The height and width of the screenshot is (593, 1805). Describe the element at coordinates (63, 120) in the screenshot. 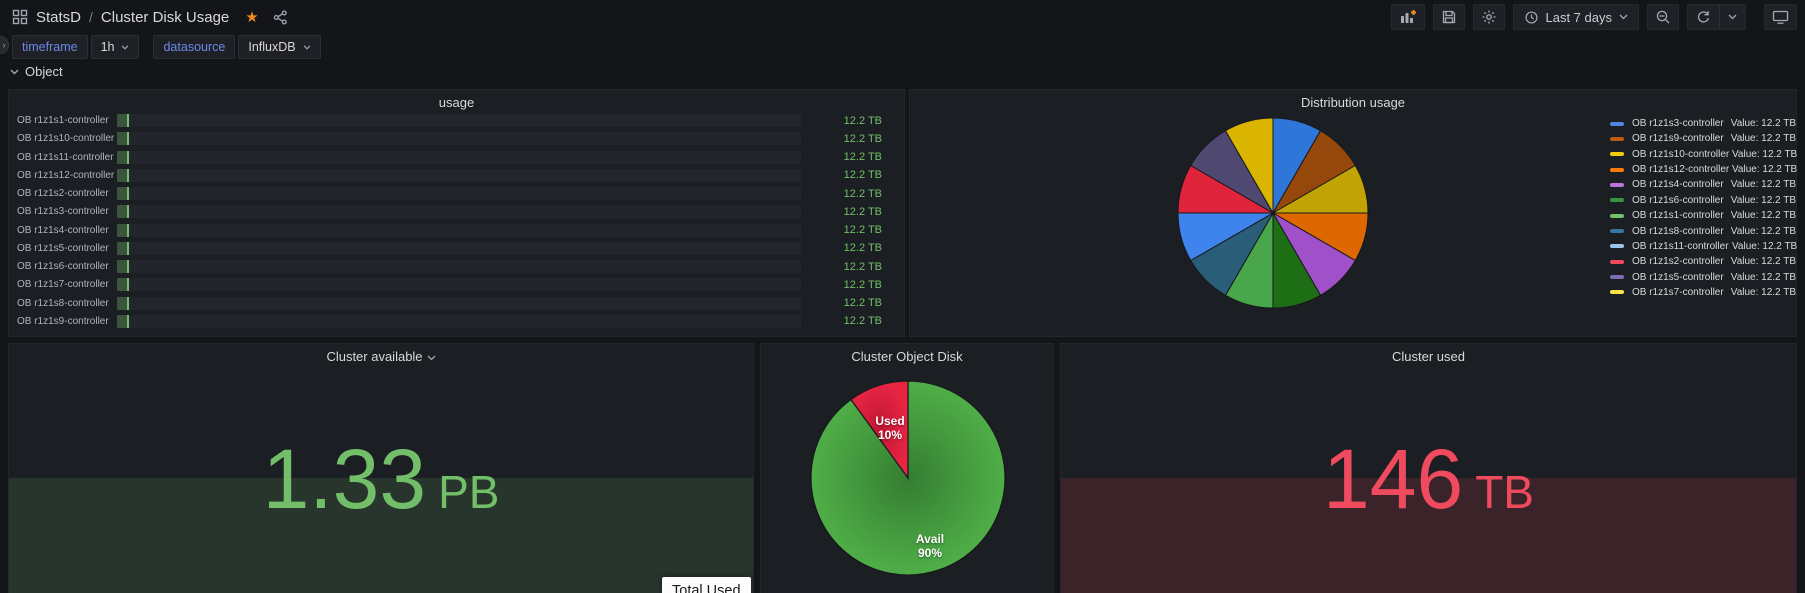

I see `usage-row-label: OB r1z1s1-controller` at that location.